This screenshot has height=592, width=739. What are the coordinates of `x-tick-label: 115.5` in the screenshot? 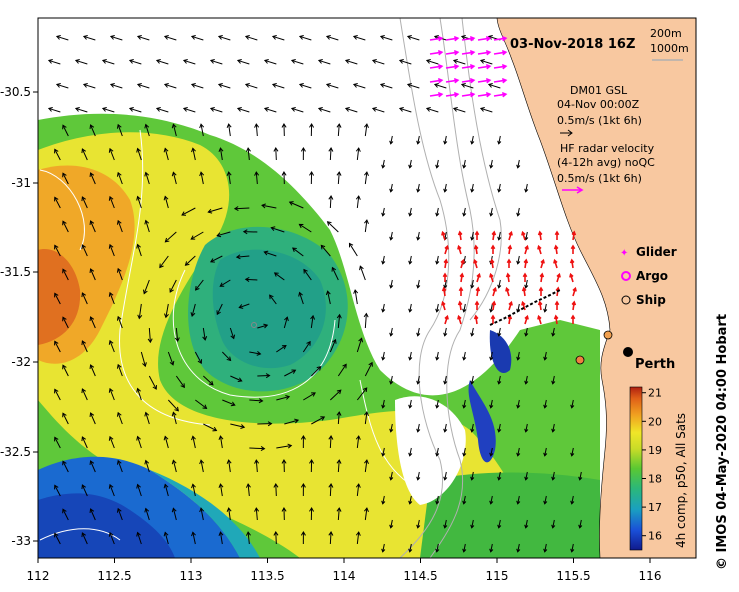 It's located at (573, 576).